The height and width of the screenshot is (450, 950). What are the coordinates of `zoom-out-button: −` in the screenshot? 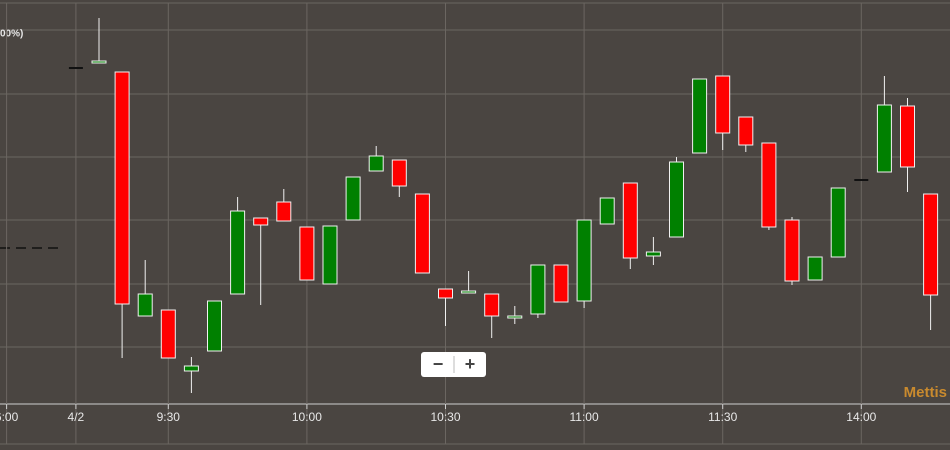 It's located at (438, 364).